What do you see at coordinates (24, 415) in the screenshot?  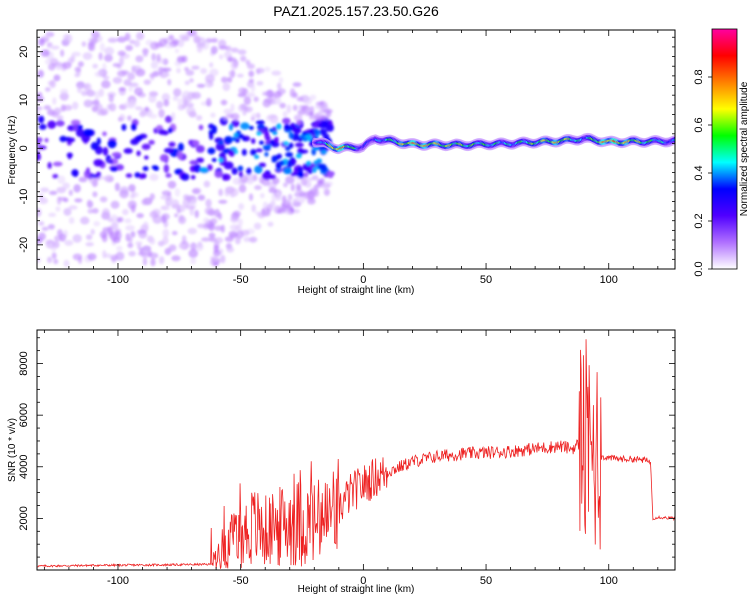 I see `snr-y-tick-label: 6000` at bounding box center [24, 415].